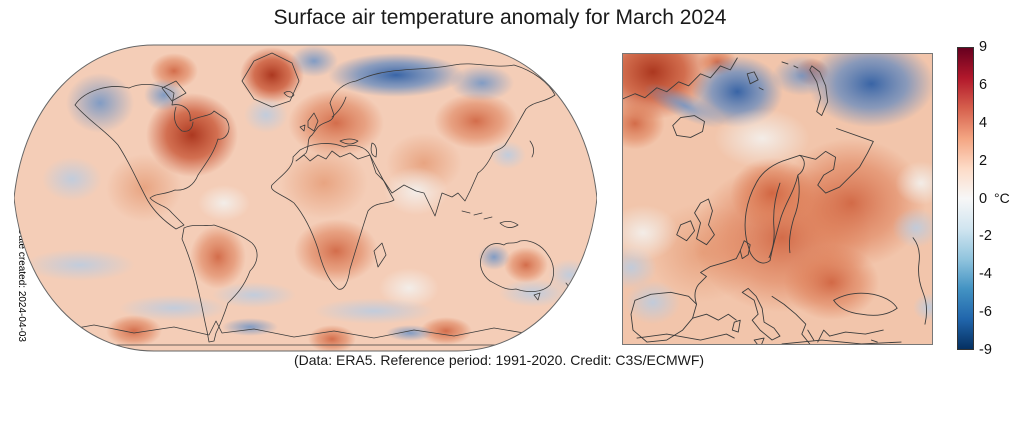 The image size is (1024, 443). Describe the element at coordinates (965, 198) in the screenshot. I see `colorbar` at that location.